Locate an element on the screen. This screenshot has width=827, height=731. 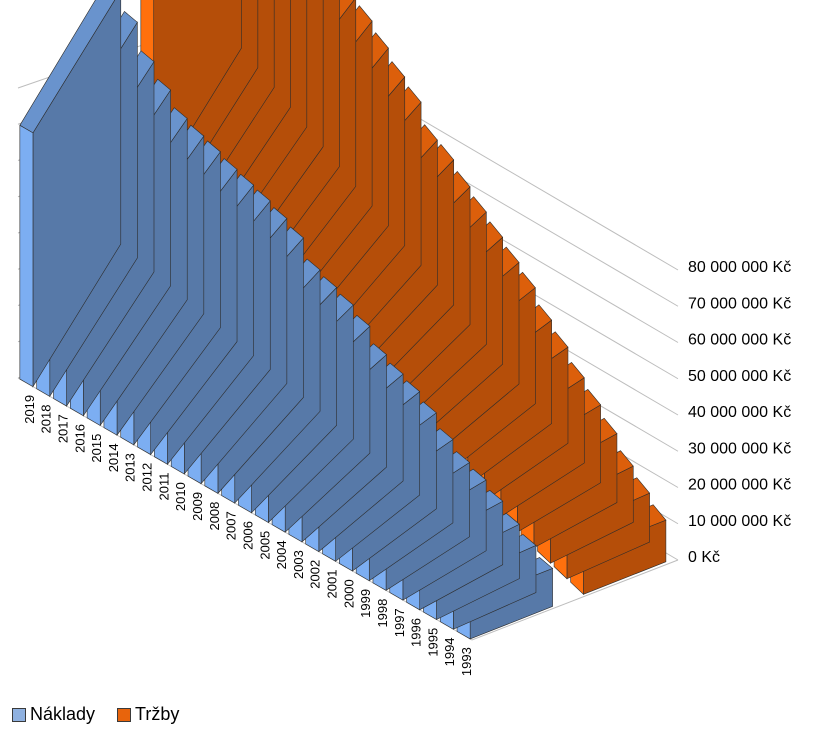
legend-swatch-trzby is located at coordinates (124, 714).